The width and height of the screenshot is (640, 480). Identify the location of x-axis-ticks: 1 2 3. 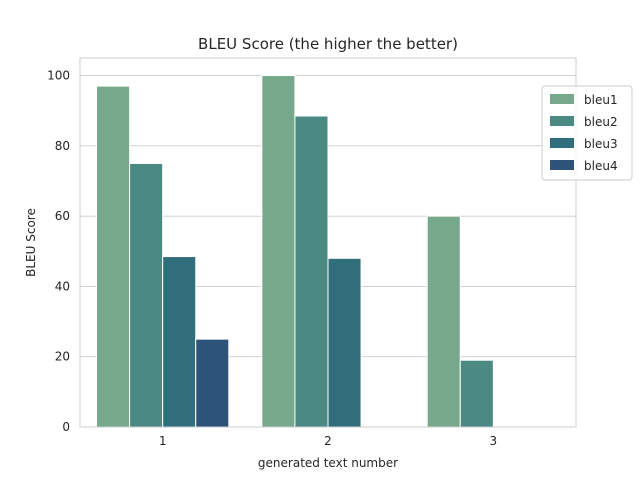
(328, 441).